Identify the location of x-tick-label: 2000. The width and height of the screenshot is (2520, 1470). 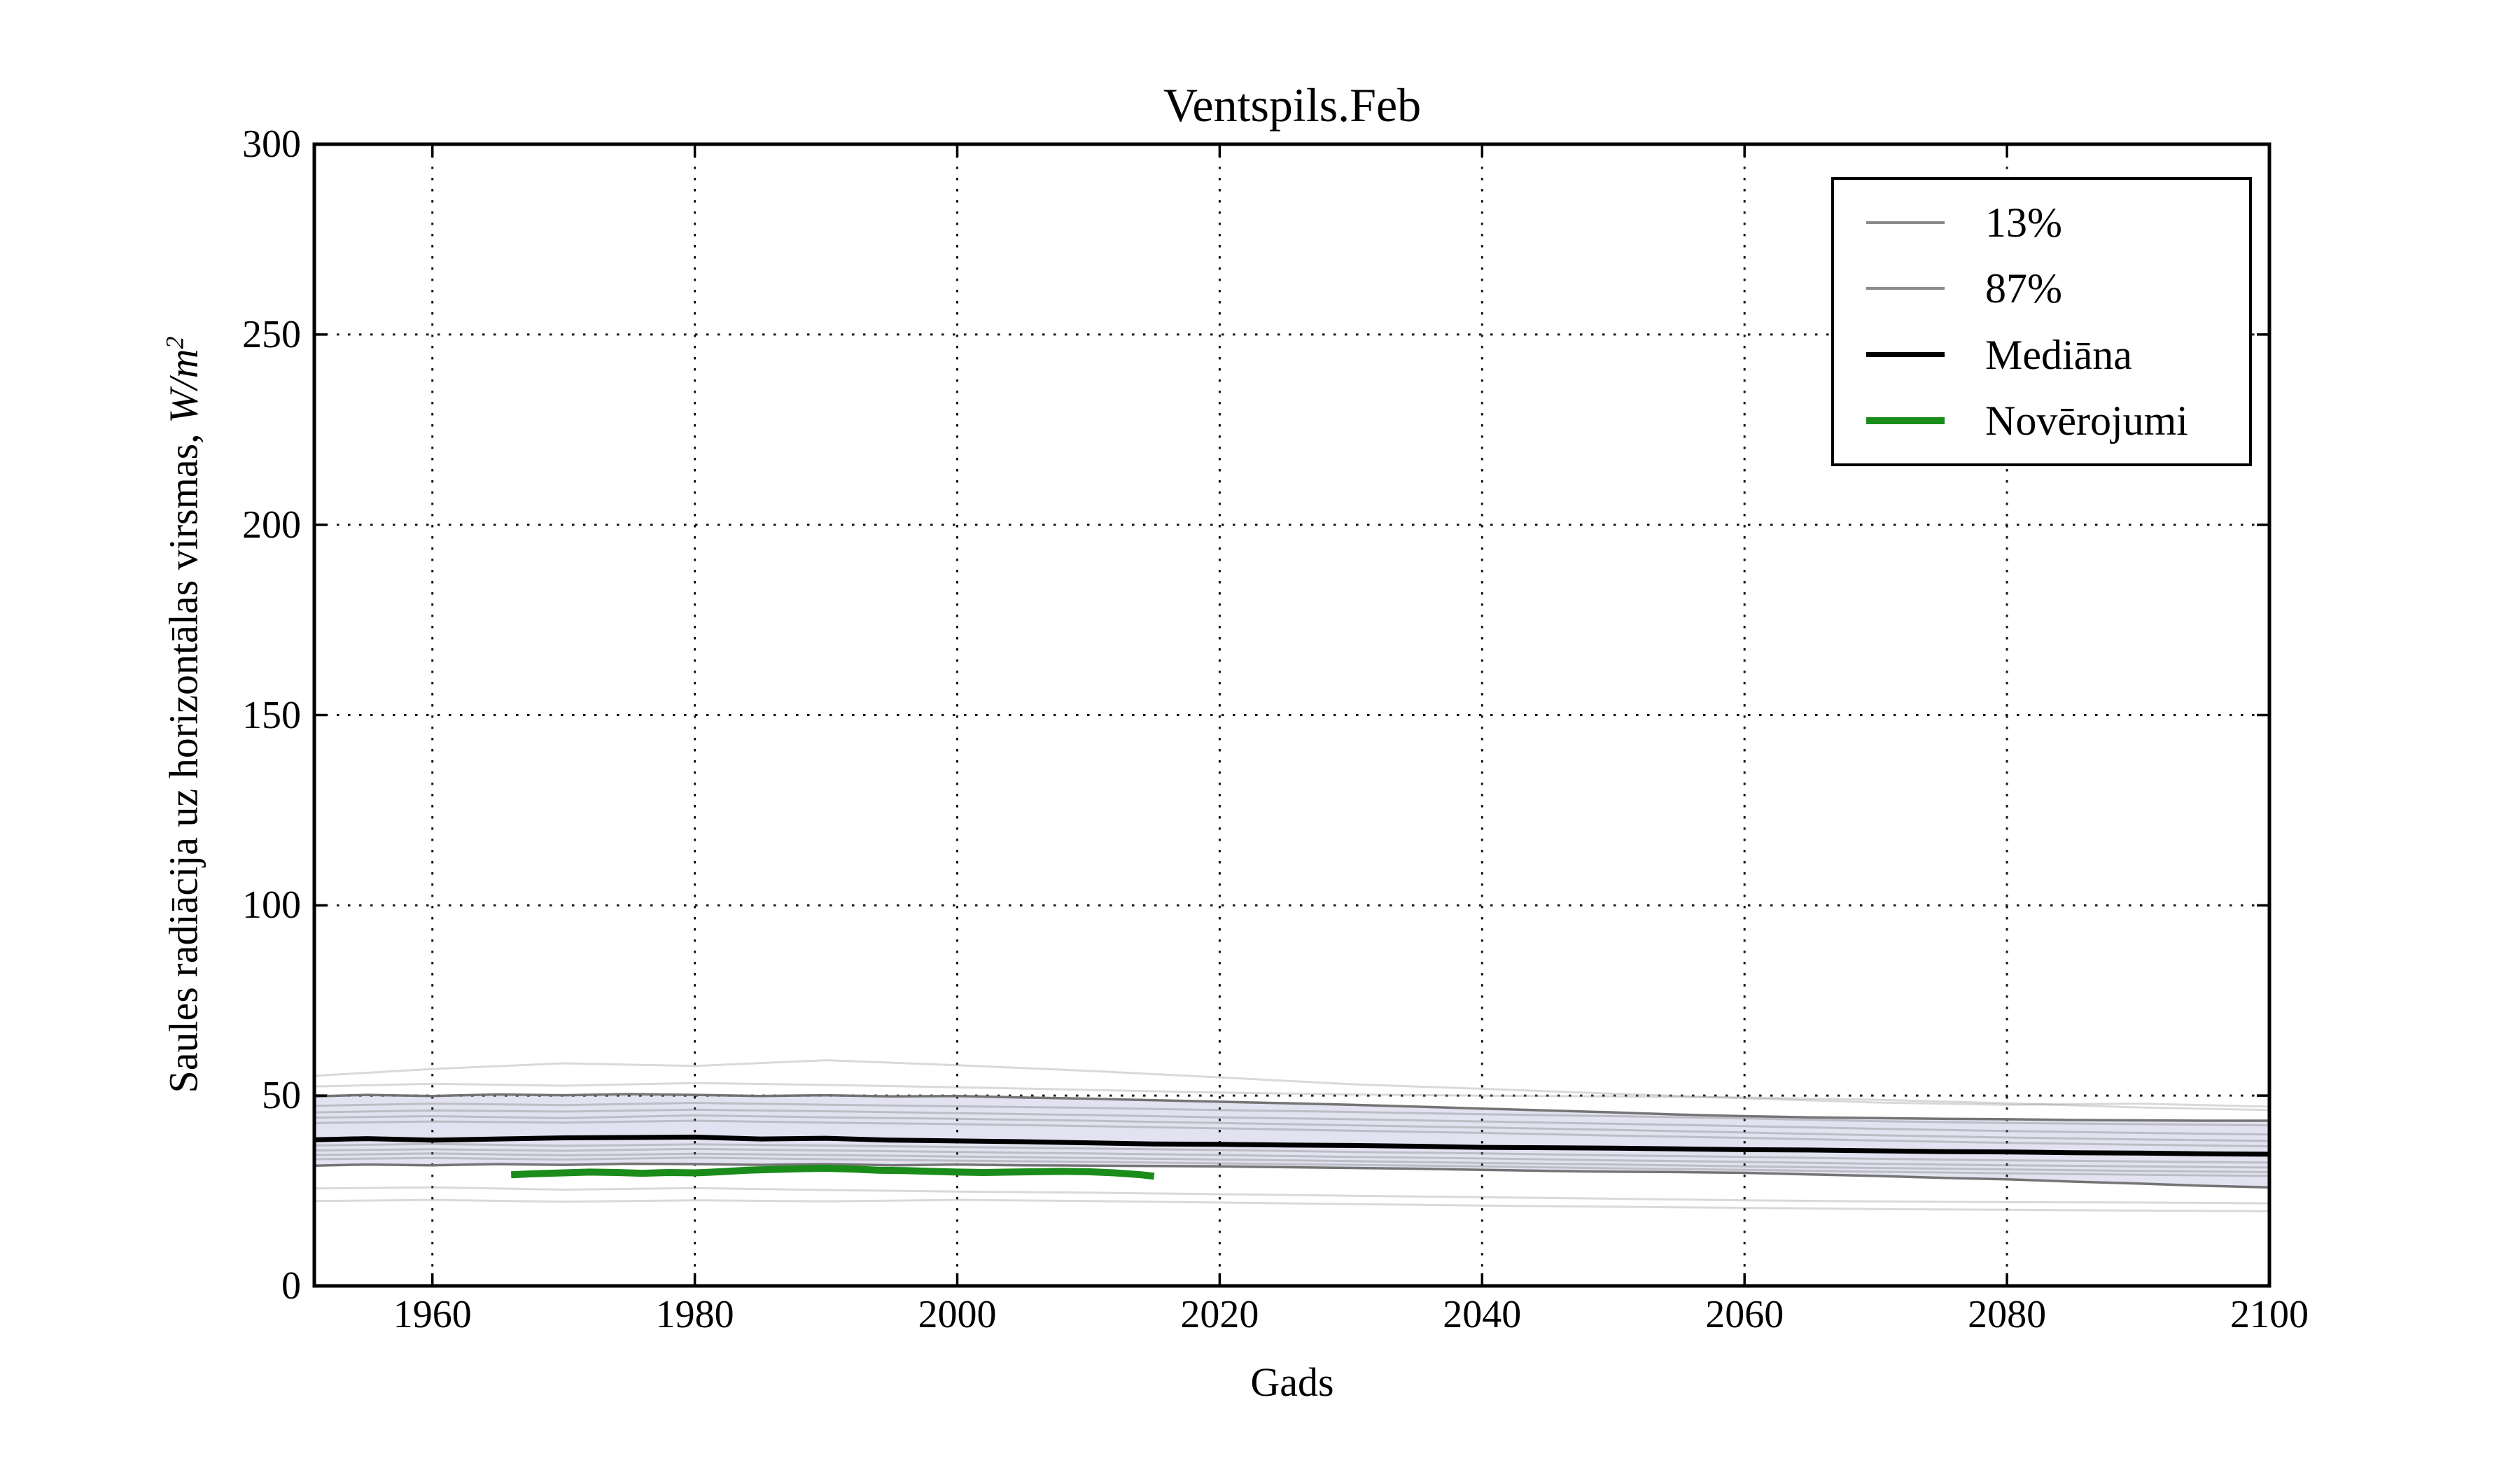
(957, 1314).